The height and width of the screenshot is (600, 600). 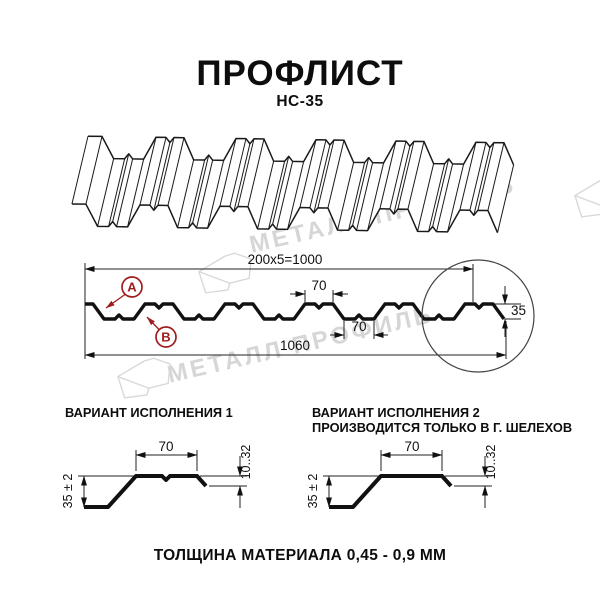 I want to click on label-a-text: A, so click(x=132, y=287).